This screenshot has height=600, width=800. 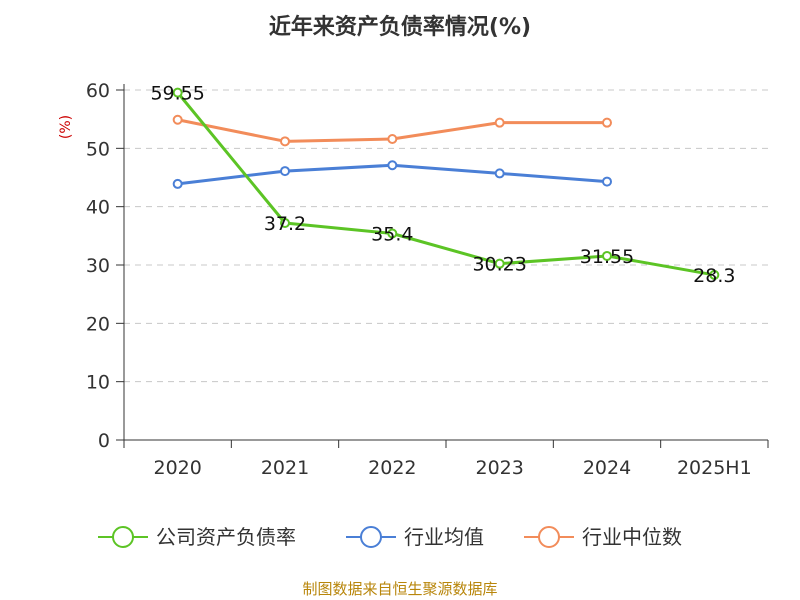 I want to click on y-tick-label: 40, so click(x=98, y=208).